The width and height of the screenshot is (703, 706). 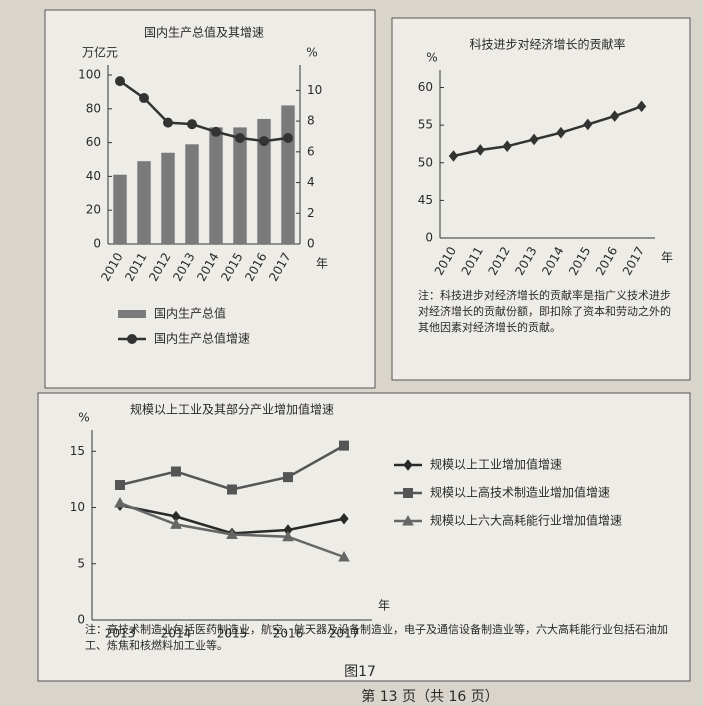 What do you see at coordinates (77, 451) in the screenshot?
I see `y-tick-label: 15` at bounding box center [77, 451].